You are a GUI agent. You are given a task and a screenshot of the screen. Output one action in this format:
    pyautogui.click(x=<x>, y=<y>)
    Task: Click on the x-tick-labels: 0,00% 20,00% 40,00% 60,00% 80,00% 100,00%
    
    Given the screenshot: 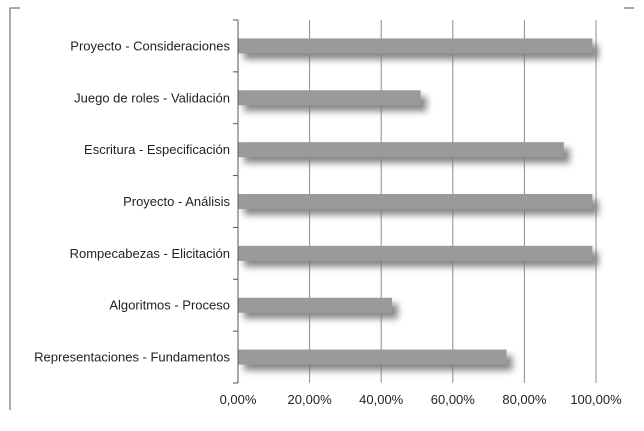 What is the action you would take?
    pyautogui.click(x=421, y=399)
    